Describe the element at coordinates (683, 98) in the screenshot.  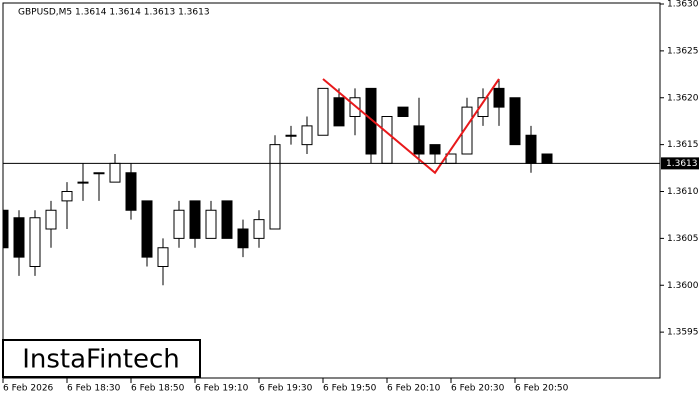
I see `y-tick-label: 1.3620` at that location.